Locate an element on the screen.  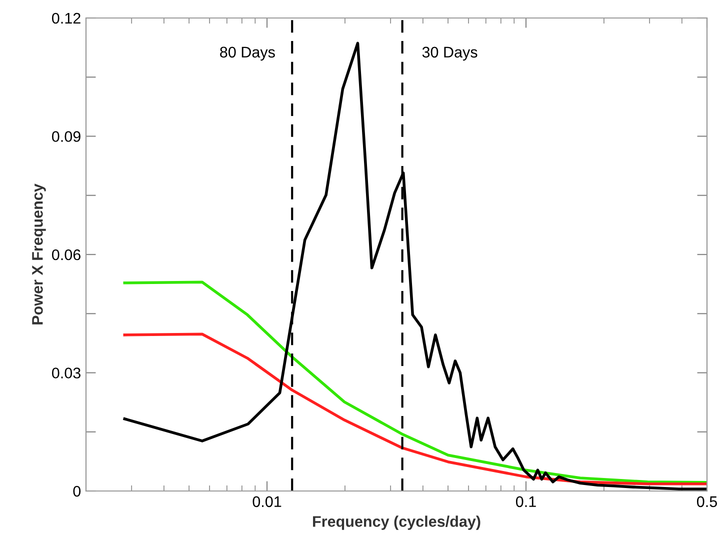
y-tick-label: 0.03 is located at coordinates (66, 373).